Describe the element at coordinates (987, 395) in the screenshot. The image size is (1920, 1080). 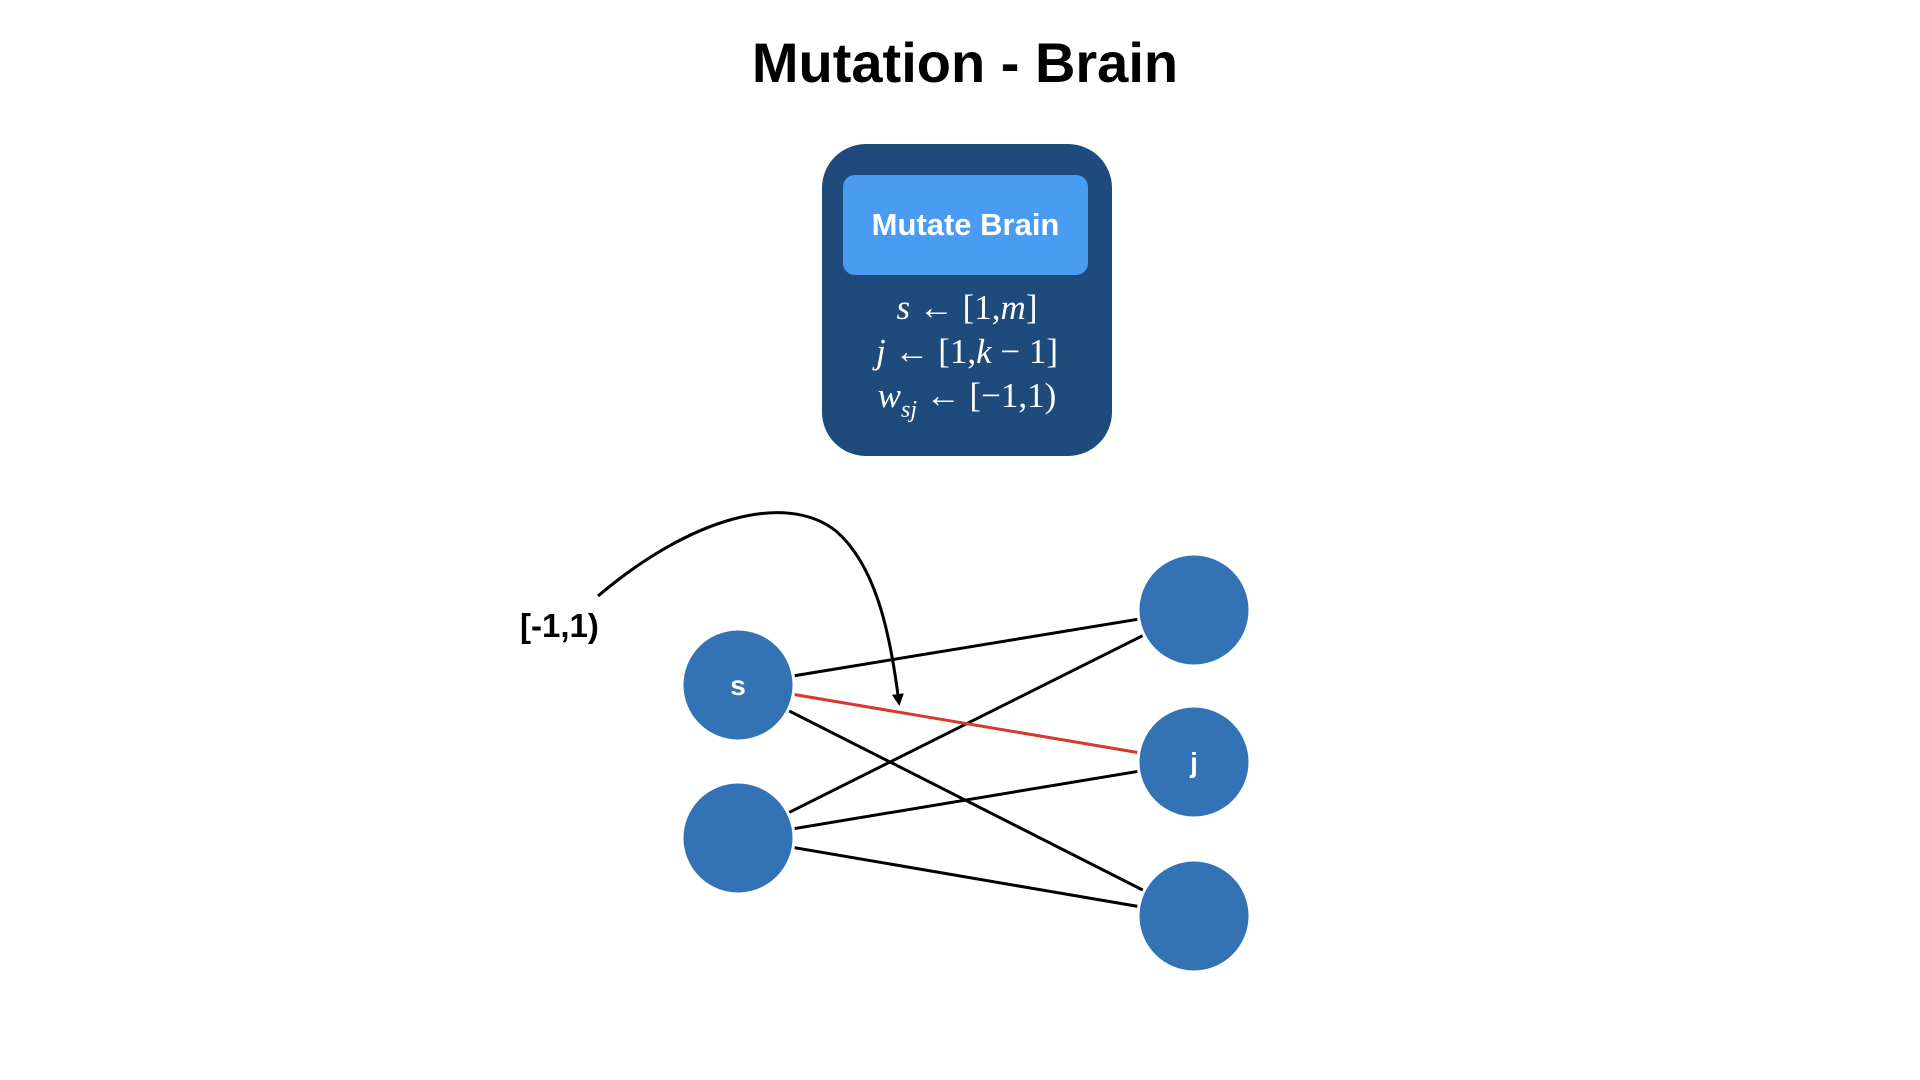
I see `formula-rest: ← [−1,1)` at that location.